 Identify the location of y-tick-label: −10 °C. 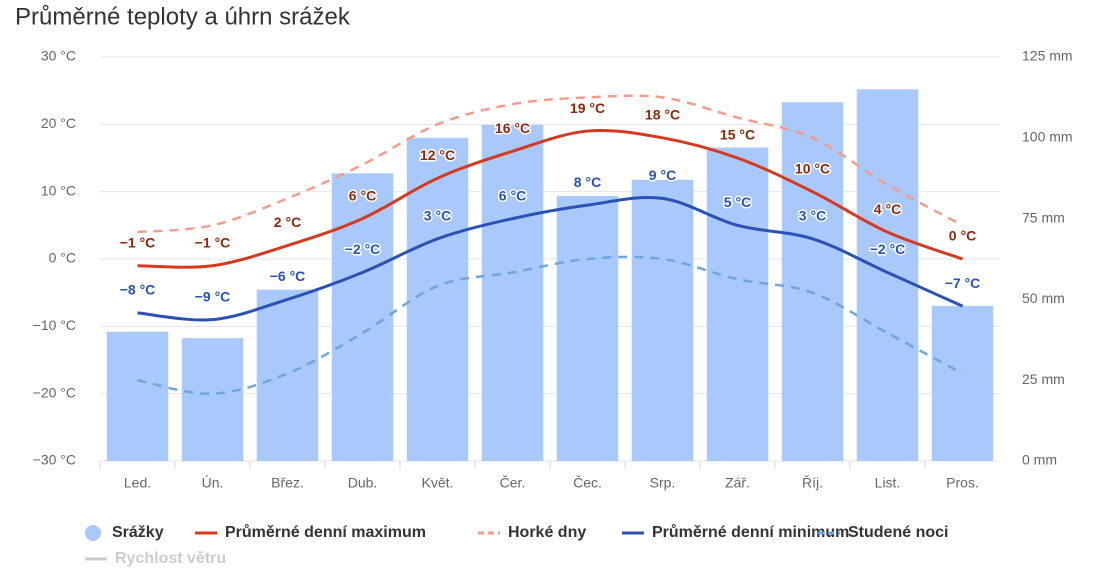
(54, 325).